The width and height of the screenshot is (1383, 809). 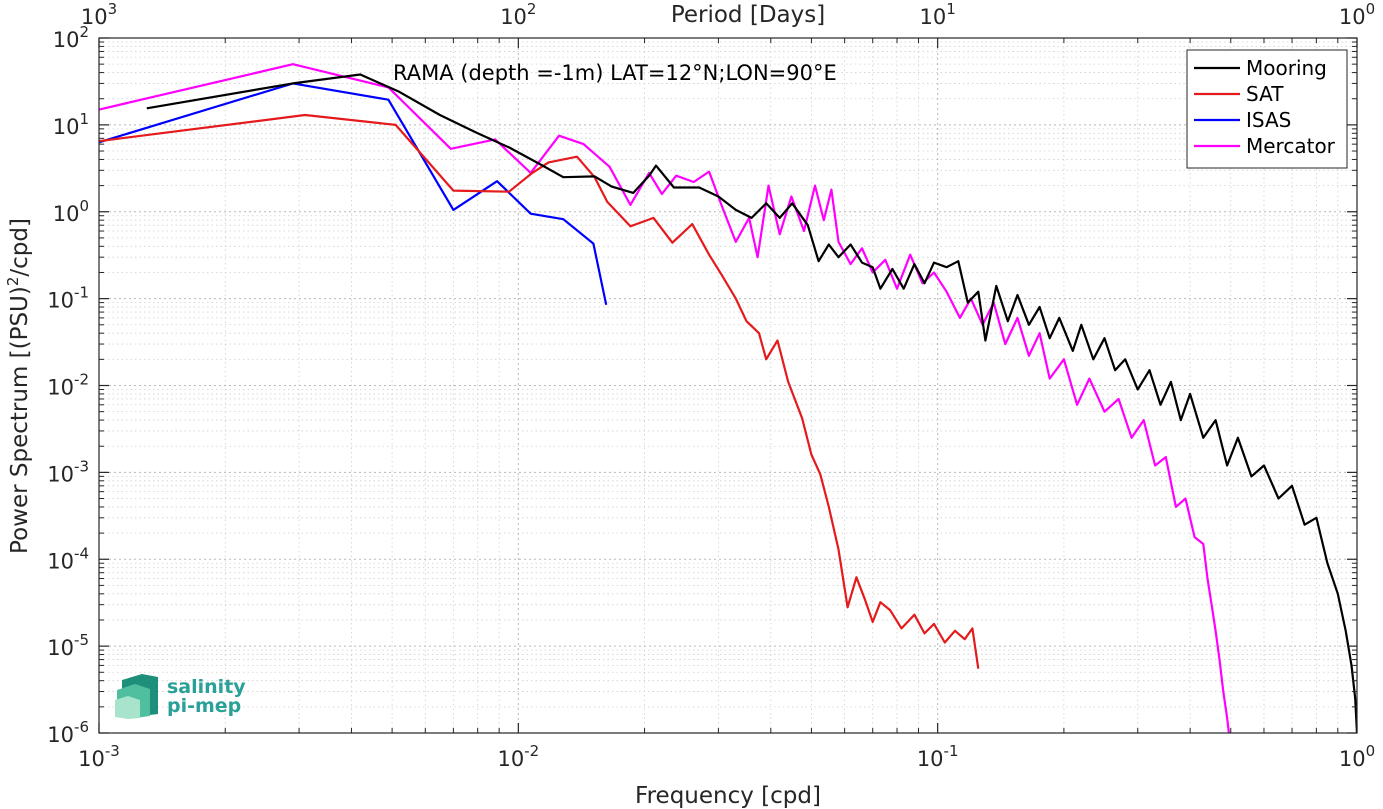 I want to click on top-x-tick-label: 10³, so click(x=99, y=14).